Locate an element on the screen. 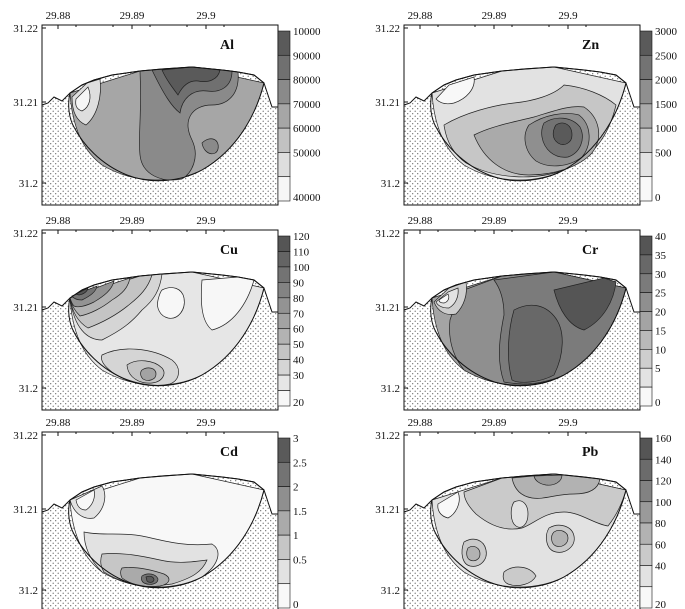  scale-label: 140 is located at coordinates (663, 460).